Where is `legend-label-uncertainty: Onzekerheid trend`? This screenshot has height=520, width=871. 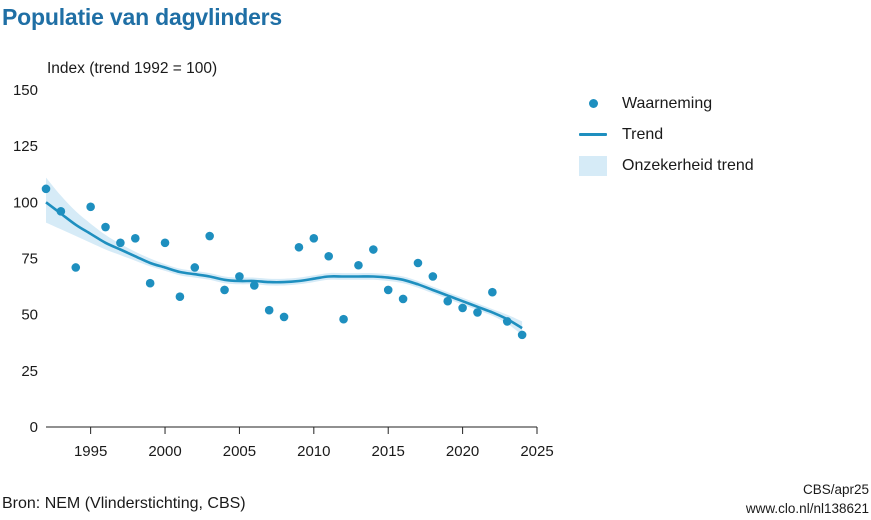
legend-label-uncertainty: Onzekerheid trend is located at coordinates (688, 165).